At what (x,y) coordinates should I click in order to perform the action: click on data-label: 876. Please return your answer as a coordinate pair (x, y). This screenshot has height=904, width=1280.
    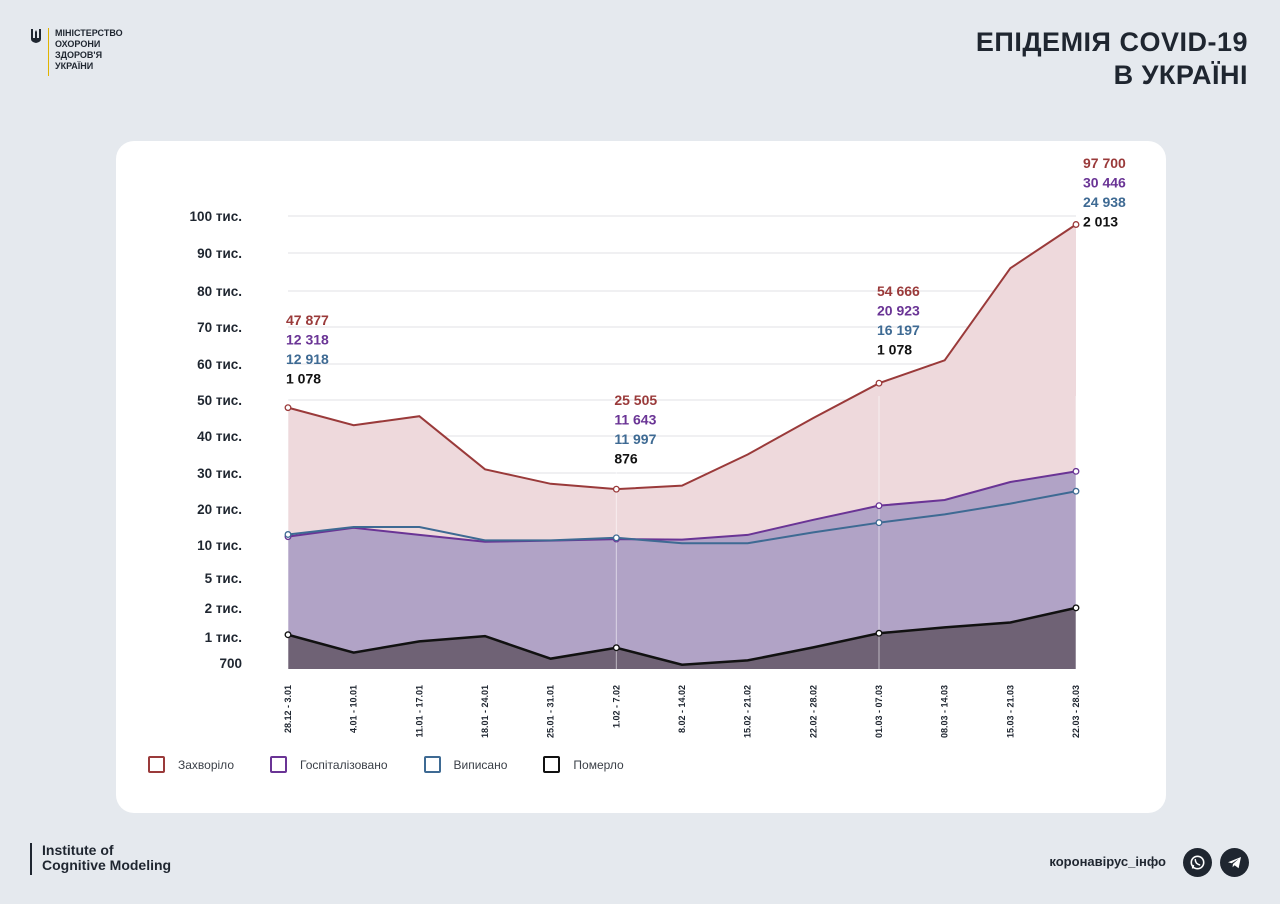
    Looking at the image, I should click on (626, 459).